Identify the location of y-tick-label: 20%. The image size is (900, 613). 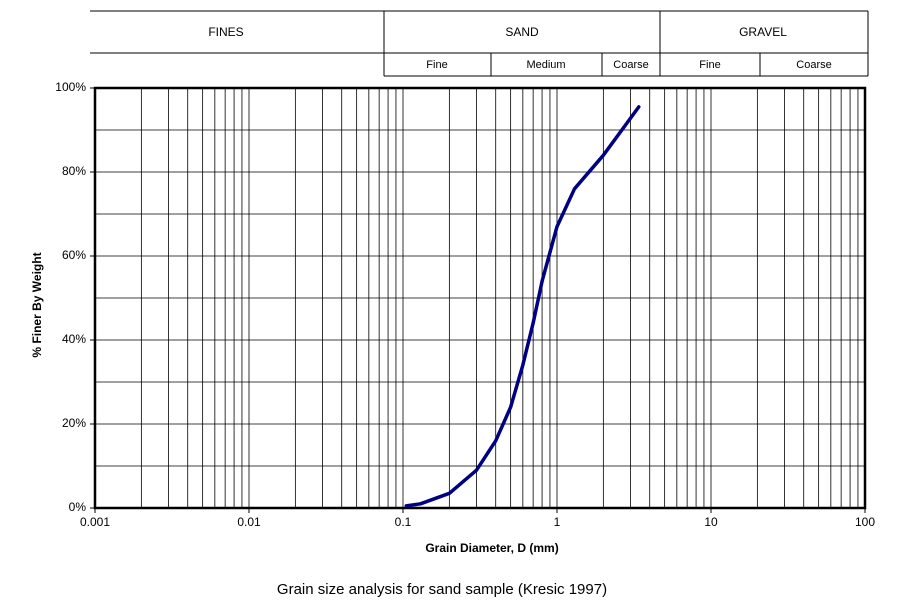
(74, 423).